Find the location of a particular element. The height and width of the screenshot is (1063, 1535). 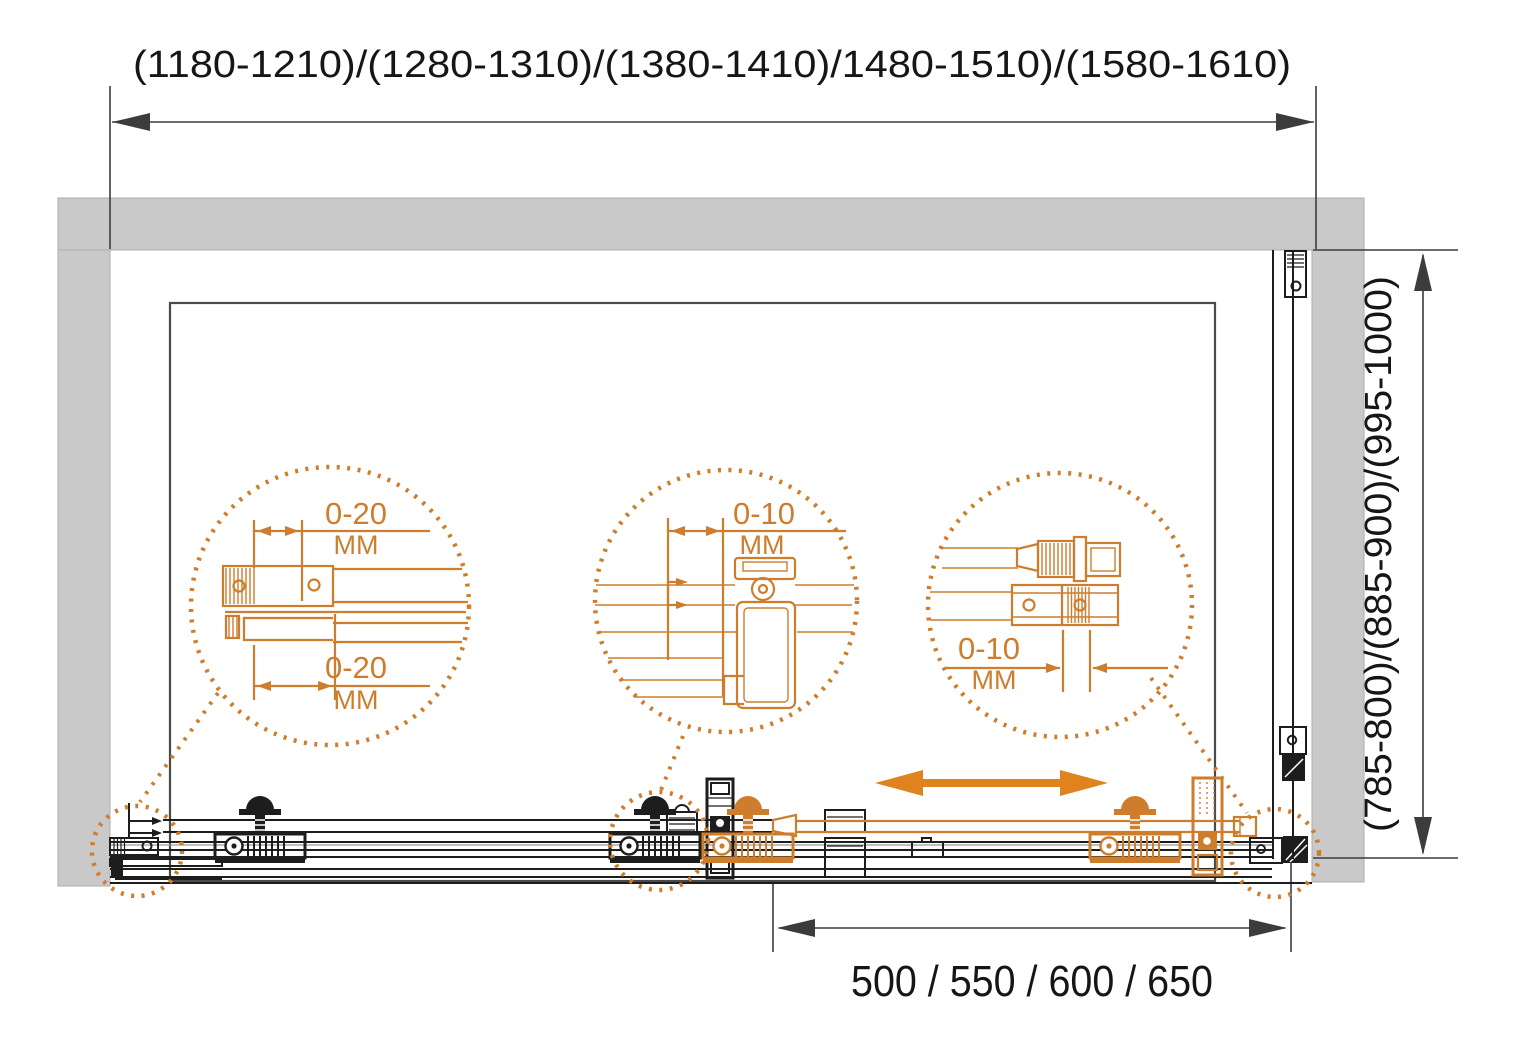

leader-right is located at coordinates (1199, 745).